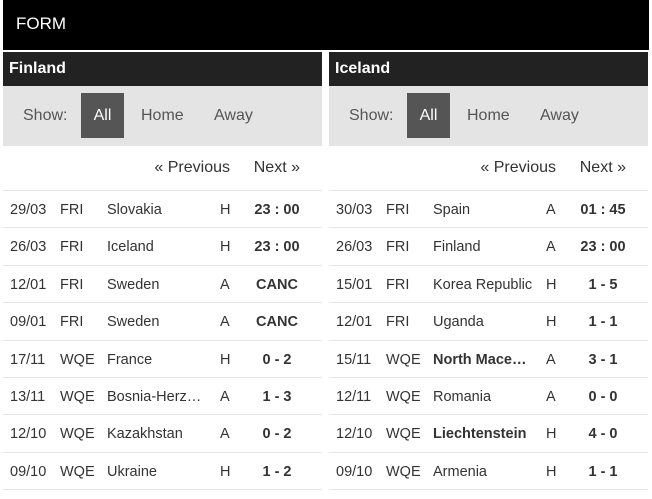 The image size is (652, 499). I want to click on match-date: 29/03, so click(28, 210).